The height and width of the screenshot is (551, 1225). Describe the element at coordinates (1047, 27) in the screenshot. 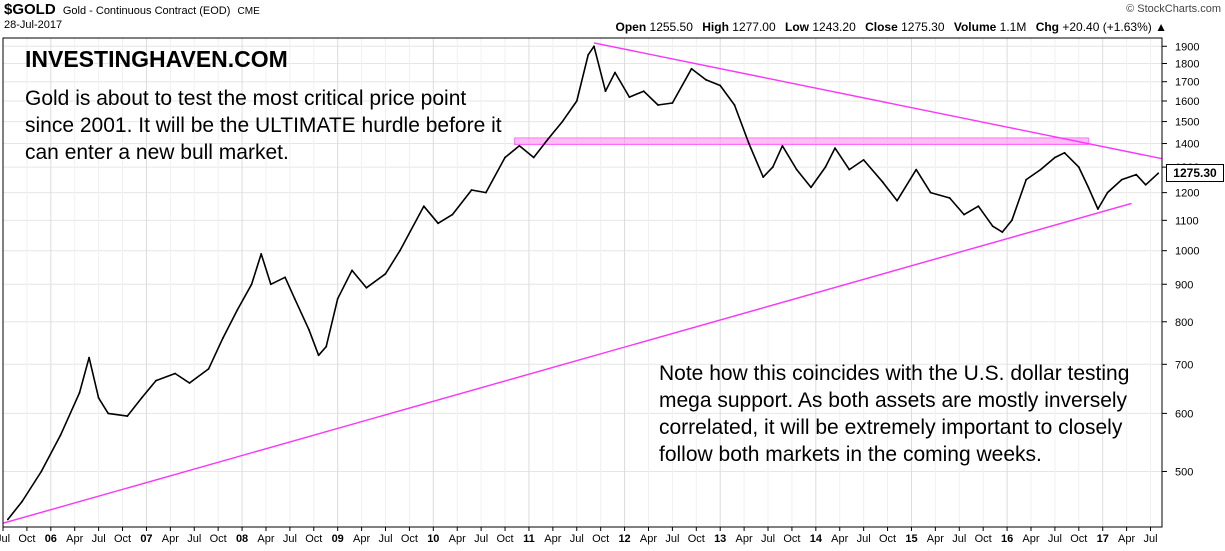

I see `chg-label: Chg` at that location.